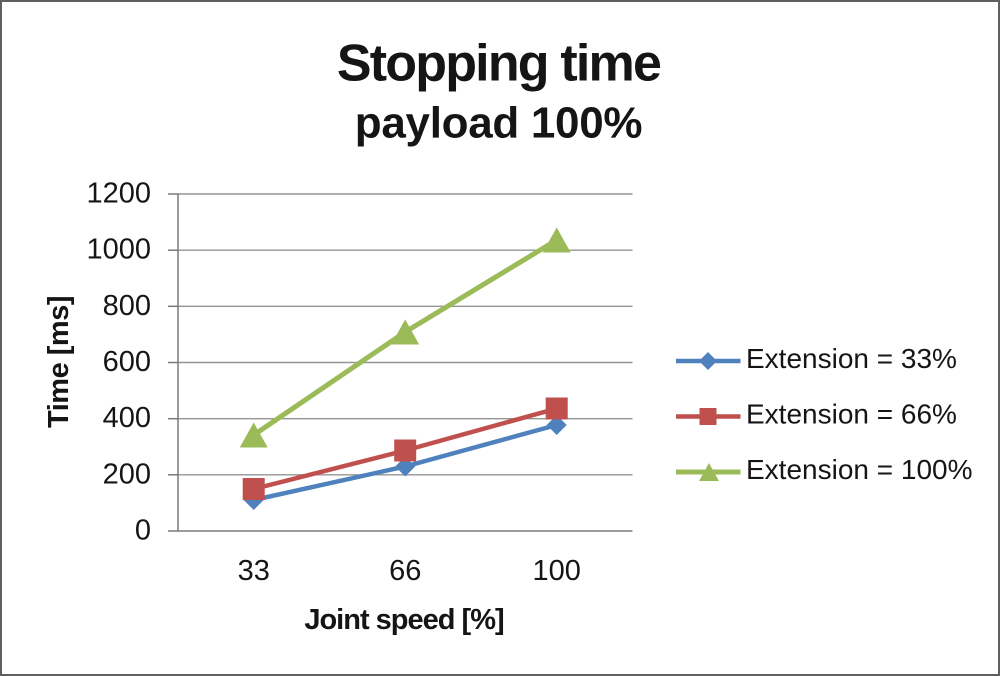  What do you see at coordinates (557, 571) in the screenshot?
I see `svg-text: 100` at bounding box center [557, 571].